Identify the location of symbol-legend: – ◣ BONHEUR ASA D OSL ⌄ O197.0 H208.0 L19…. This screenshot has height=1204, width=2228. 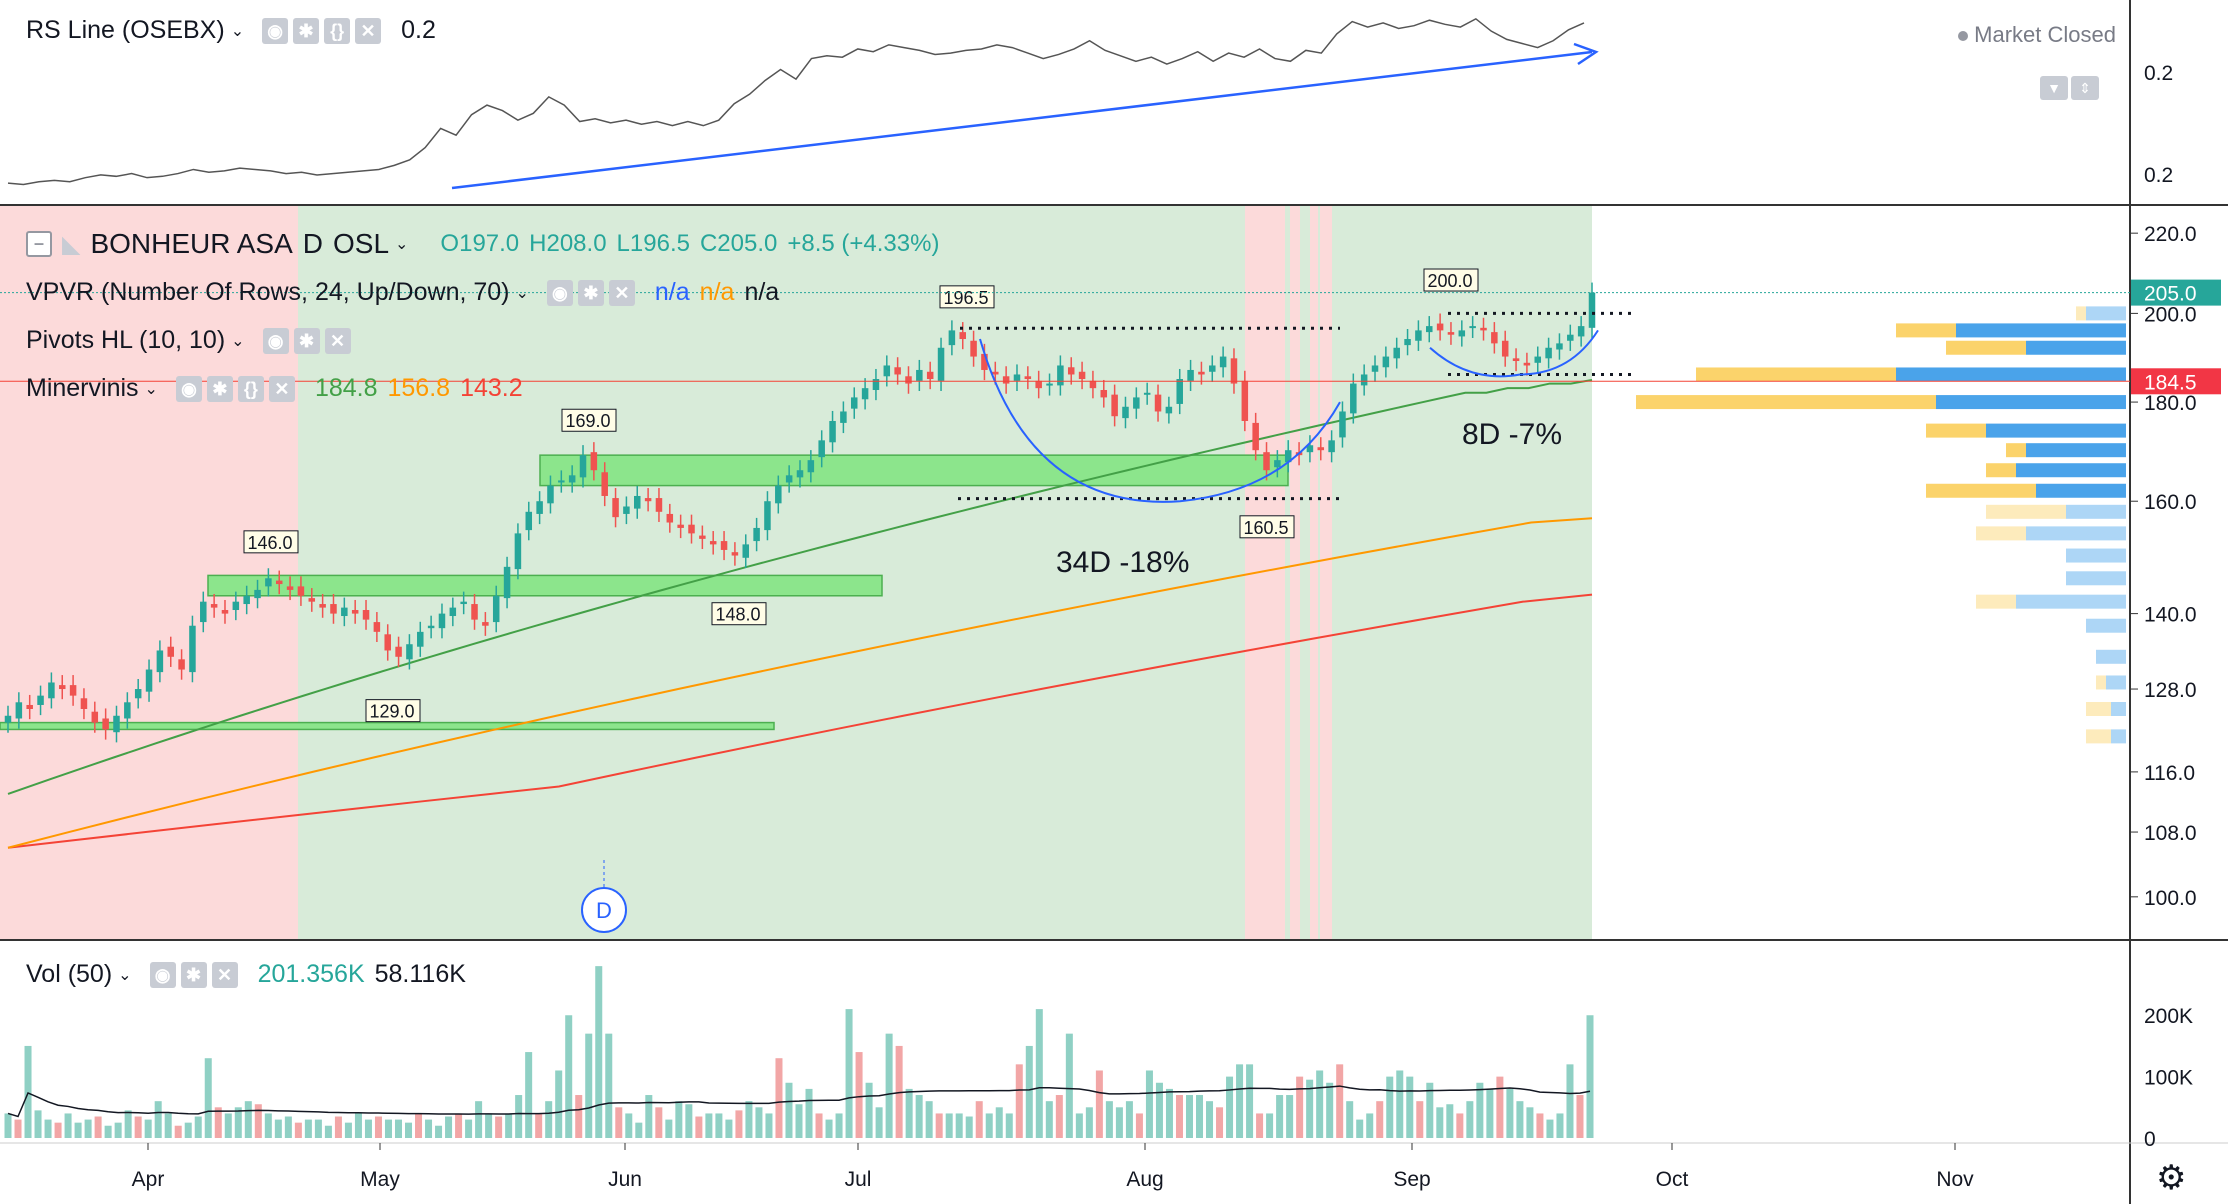
(482, 244).